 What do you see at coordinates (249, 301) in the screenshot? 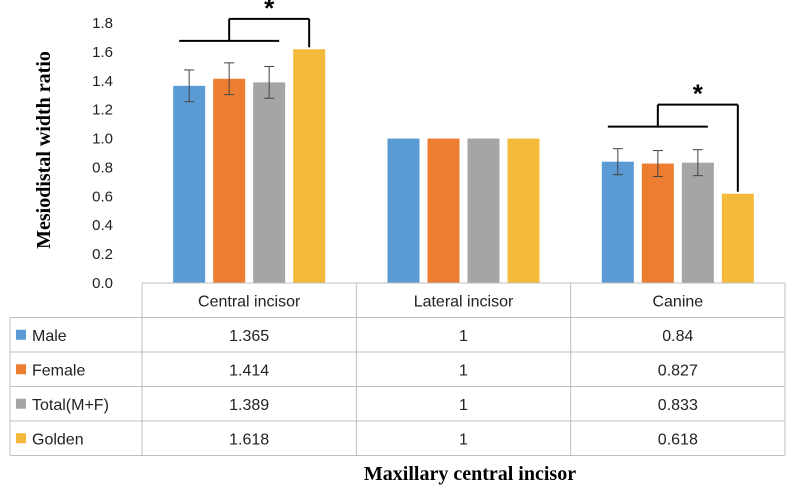
I see `category-label: Central incisor` at bounding box center [249, 301].